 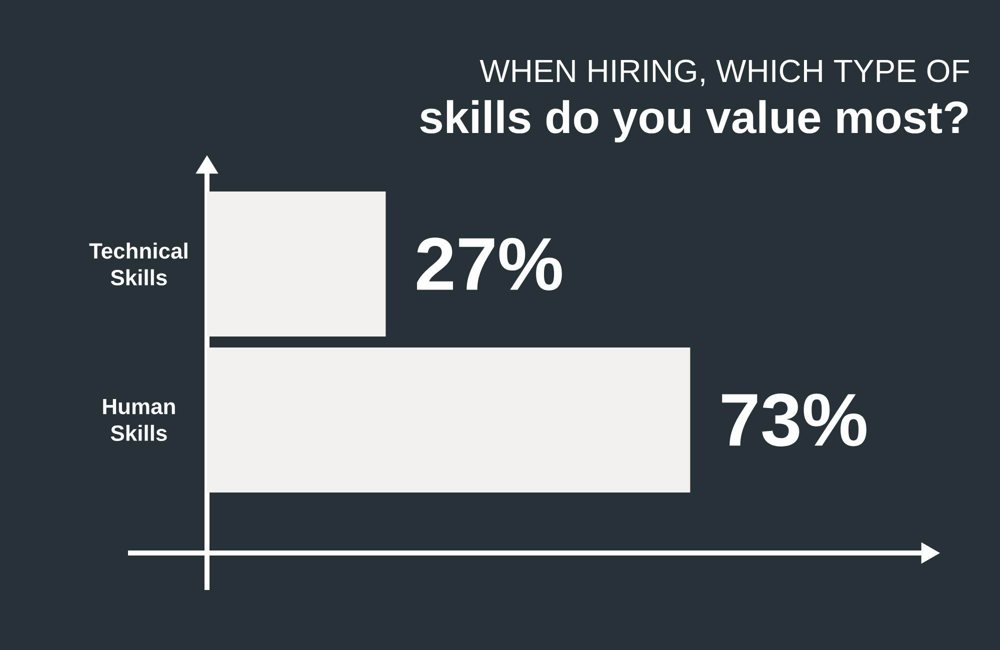 What do you see at coordinates (489, 264) in the screenshot?
I see `data-label: 27%` at bounding box center [489, 264].